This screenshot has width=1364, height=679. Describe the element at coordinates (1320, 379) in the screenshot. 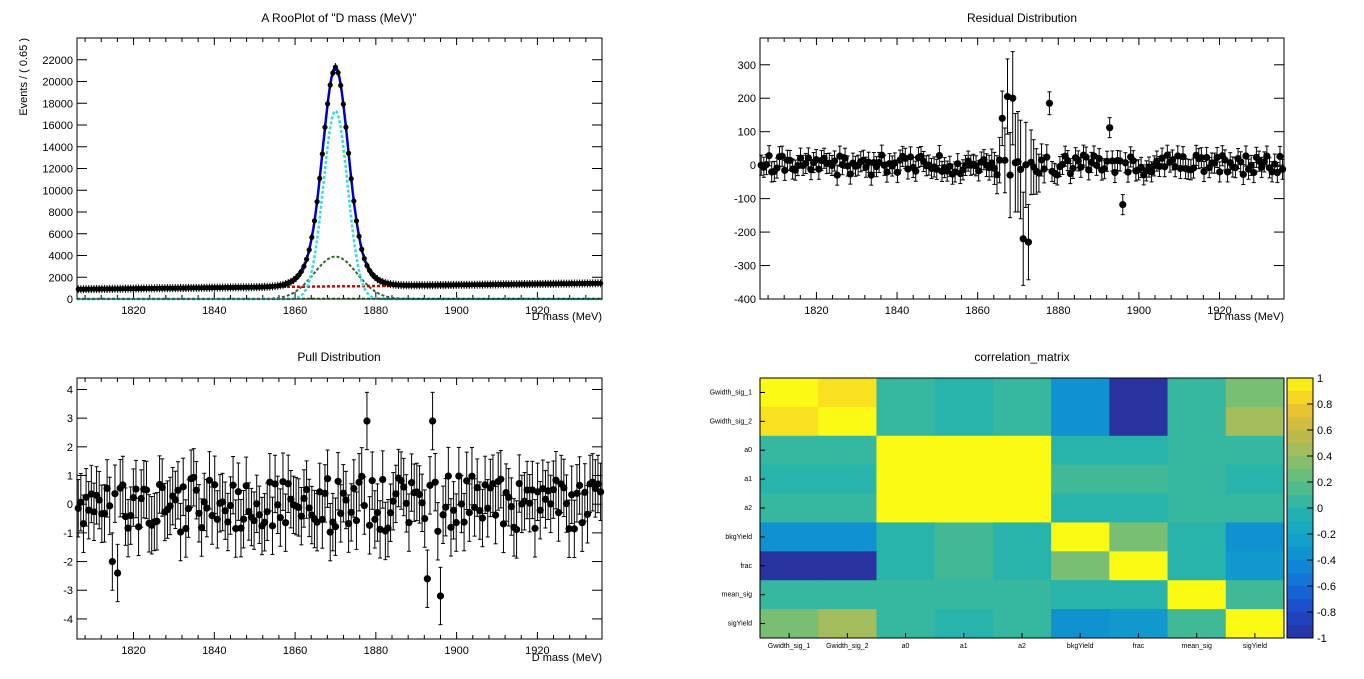

I see `colorbar-tick-label: 1` at that location.